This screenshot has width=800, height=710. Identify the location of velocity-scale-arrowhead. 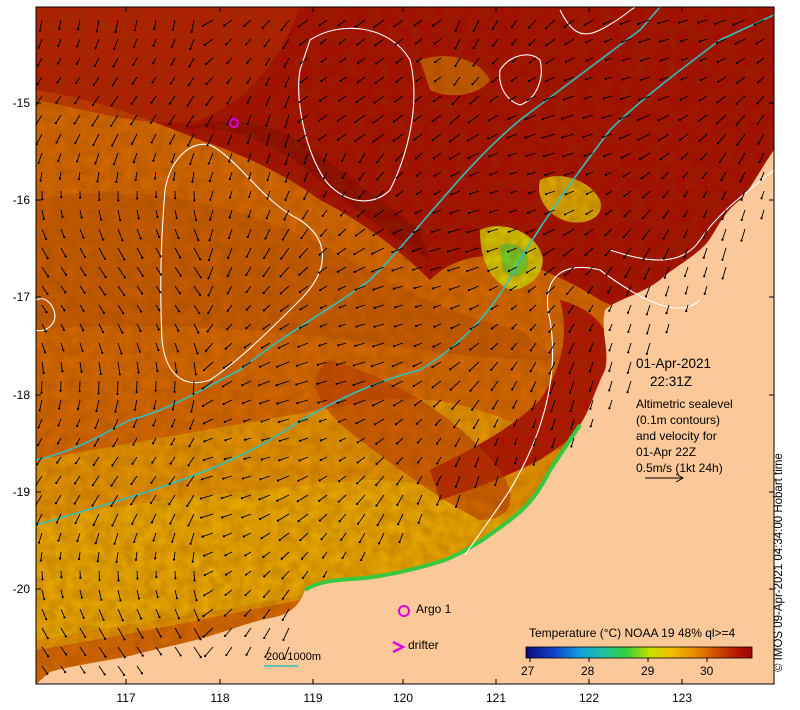
(680, 478).